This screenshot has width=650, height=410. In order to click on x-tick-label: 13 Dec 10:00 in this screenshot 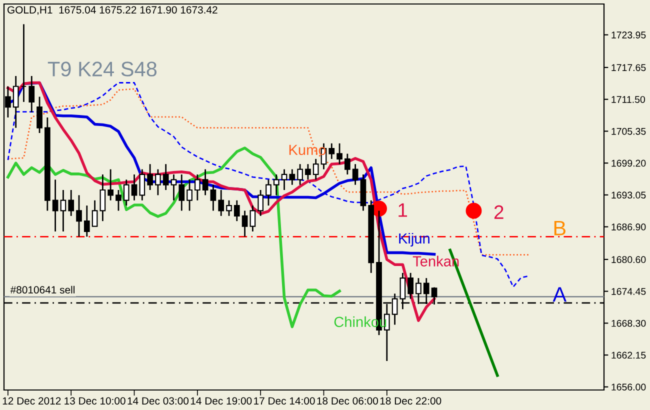, I will do `click(95, 401)`.